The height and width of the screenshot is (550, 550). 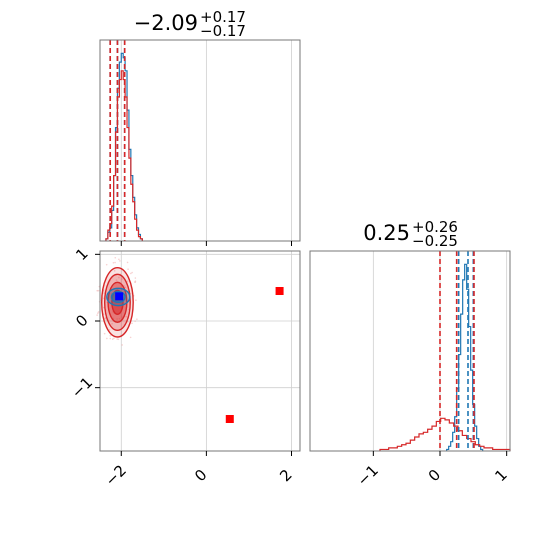 I want to click on top-histogram-title-minus: −0.17, so click(x=223, y=31).